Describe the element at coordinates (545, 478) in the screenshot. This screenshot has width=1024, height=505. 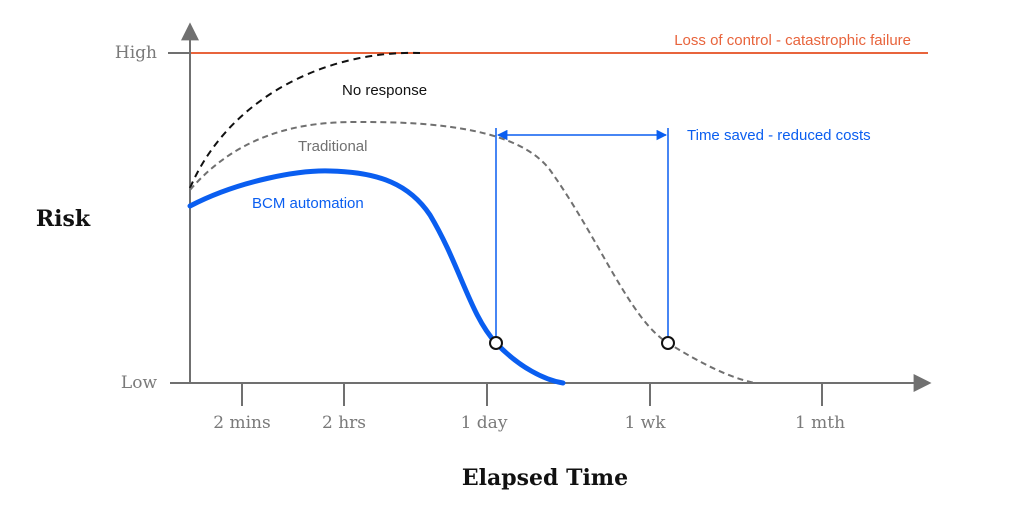
I see `x-axis-title: Elapsed Time` at that location.